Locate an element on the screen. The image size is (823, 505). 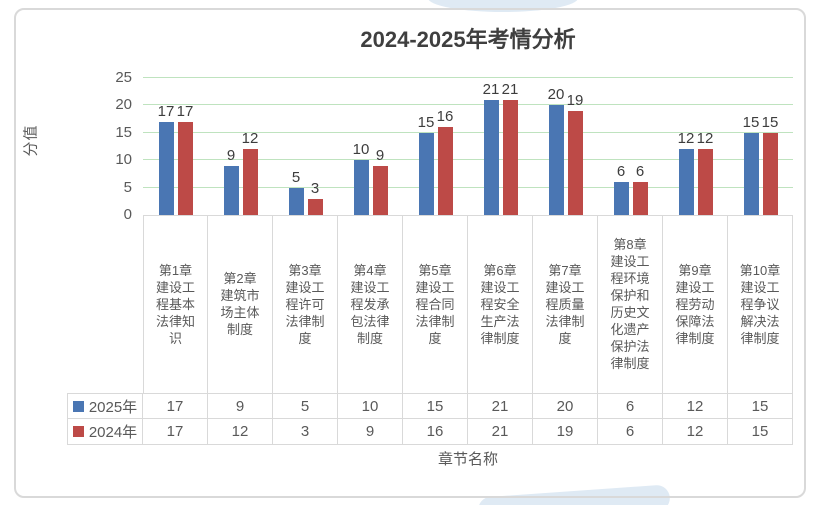
bar-value-label: 16 is located at coordinates (445, 116).